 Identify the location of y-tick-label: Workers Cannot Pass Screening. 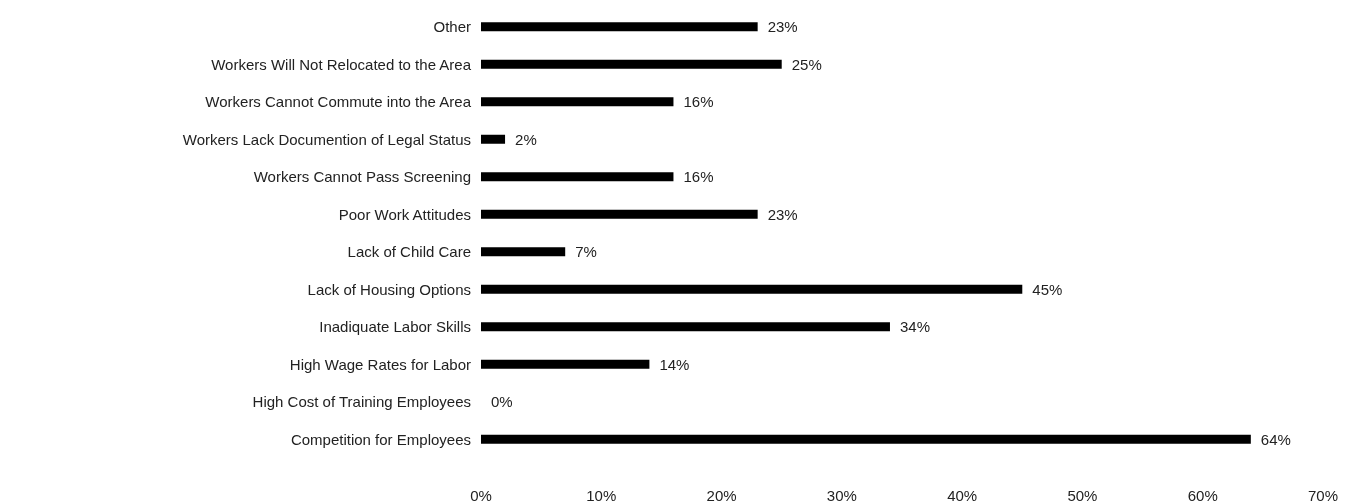
(362, 177).